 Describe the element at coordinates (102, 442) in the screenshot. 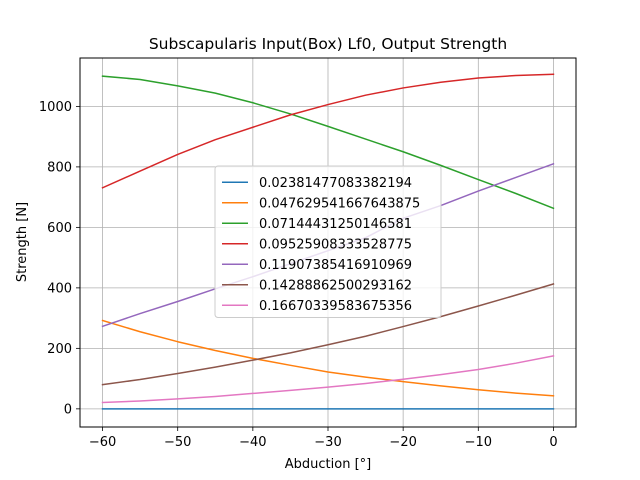

I see `x-tick-label: −60` at that location.